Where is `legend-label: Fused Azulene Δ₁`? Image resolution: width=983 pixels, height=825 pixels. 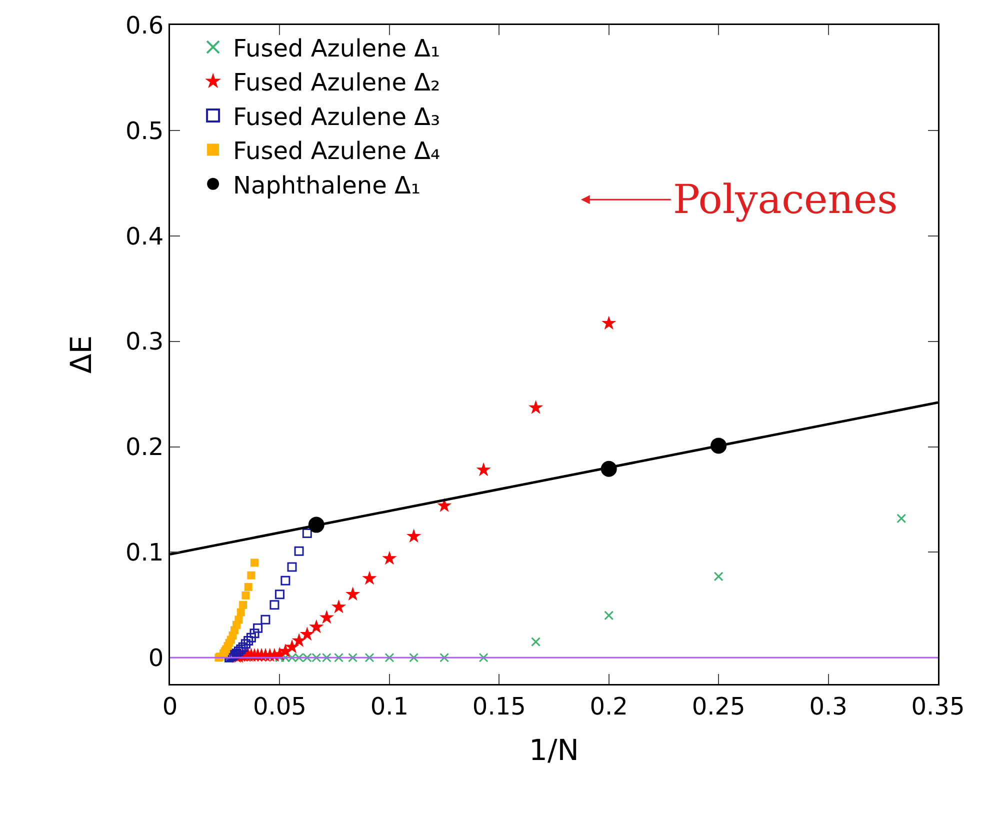
legend-label: Fused Azulene Δ₁ is located at coordinates (336, 48).